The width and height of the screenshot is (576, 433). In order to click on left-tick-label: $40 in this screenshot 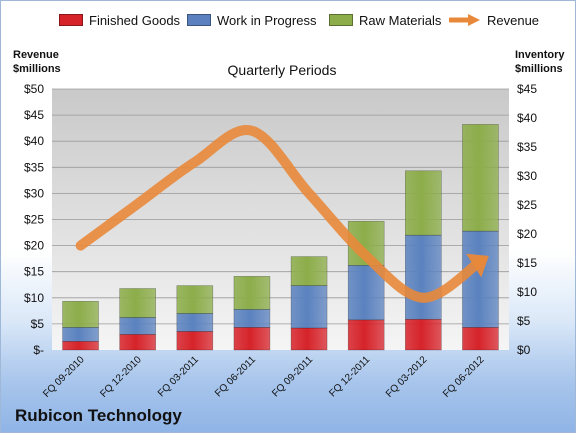, I will do `click(34, 141)`.